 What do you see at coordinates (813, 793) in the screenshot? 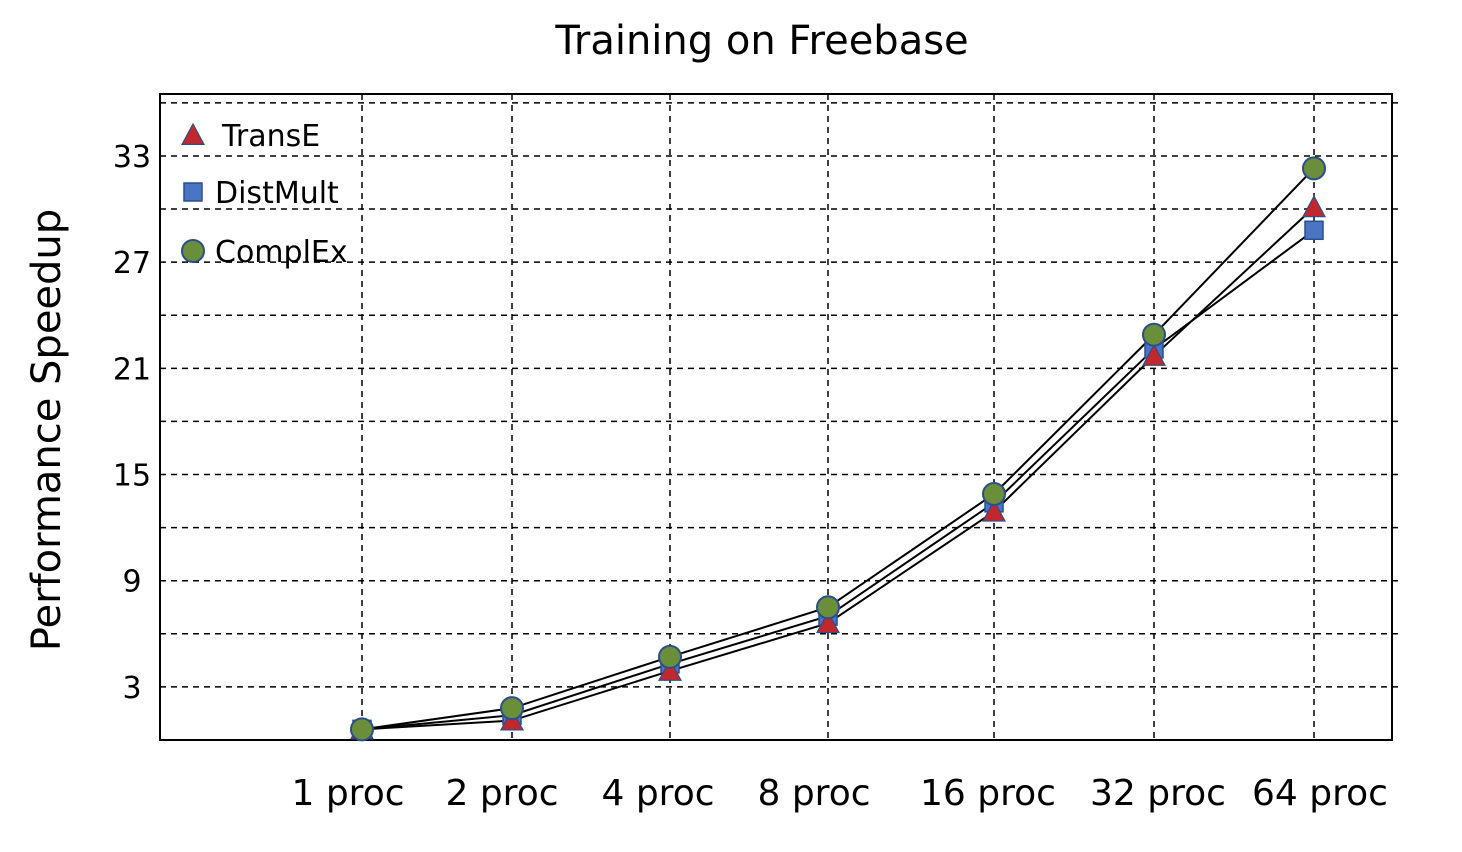
I see `x-tick-label: 8 proc` at bounding box center [813, 793].